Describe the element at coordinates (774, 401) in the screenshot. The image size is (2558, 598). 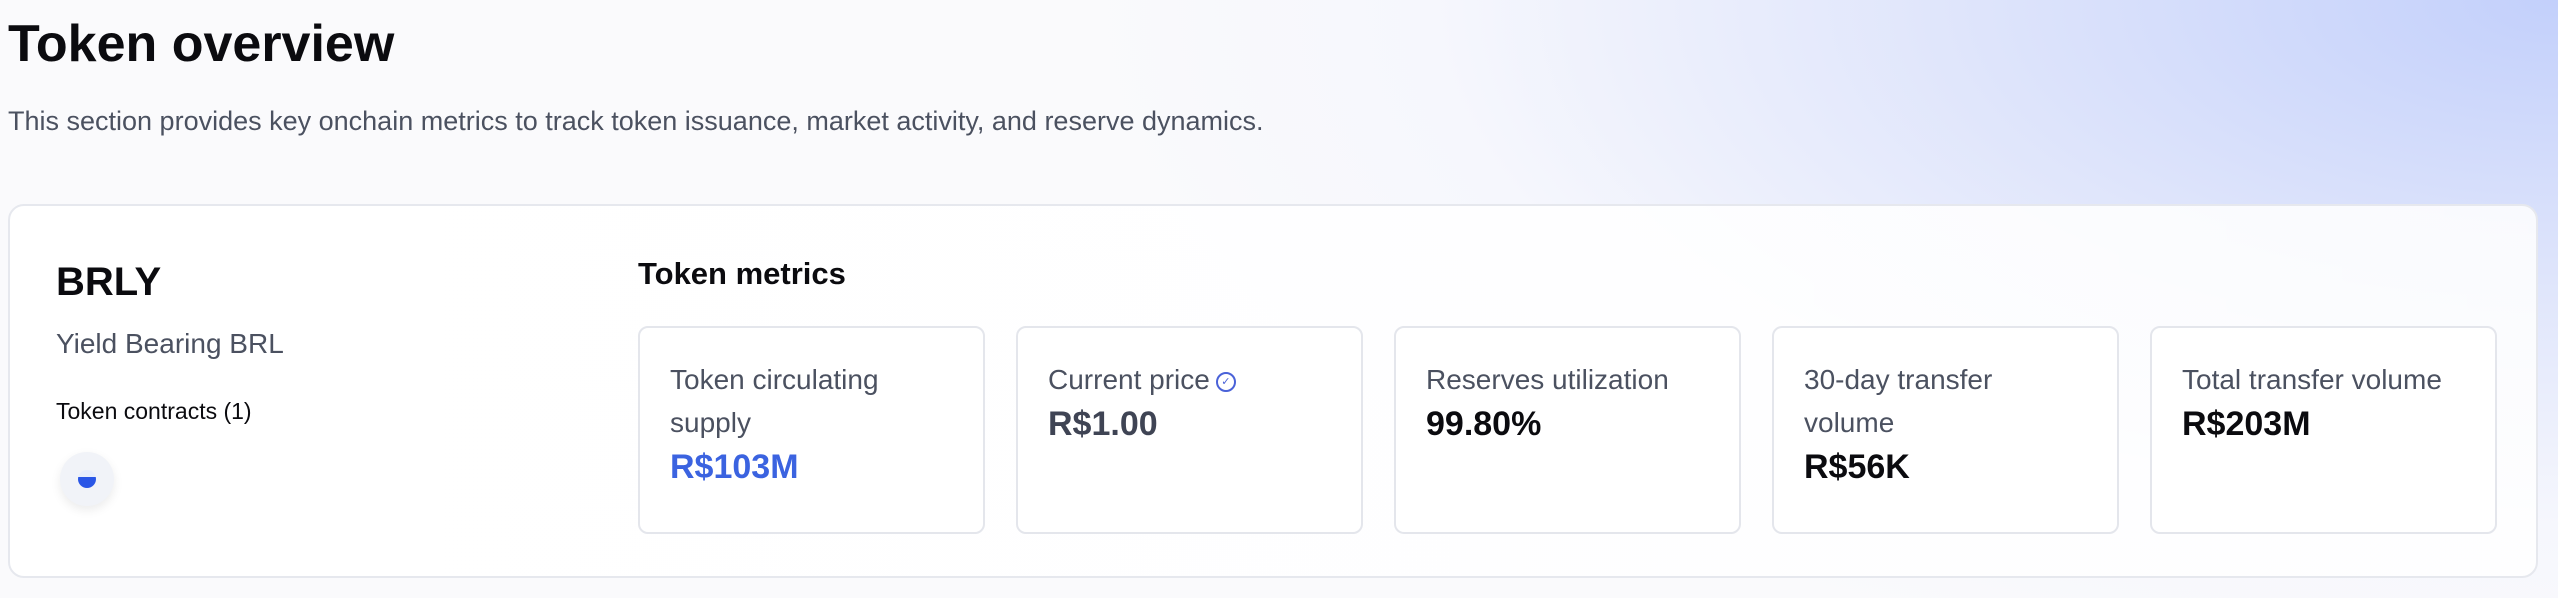
I see `metric-label: Token circulating supply` at that location.